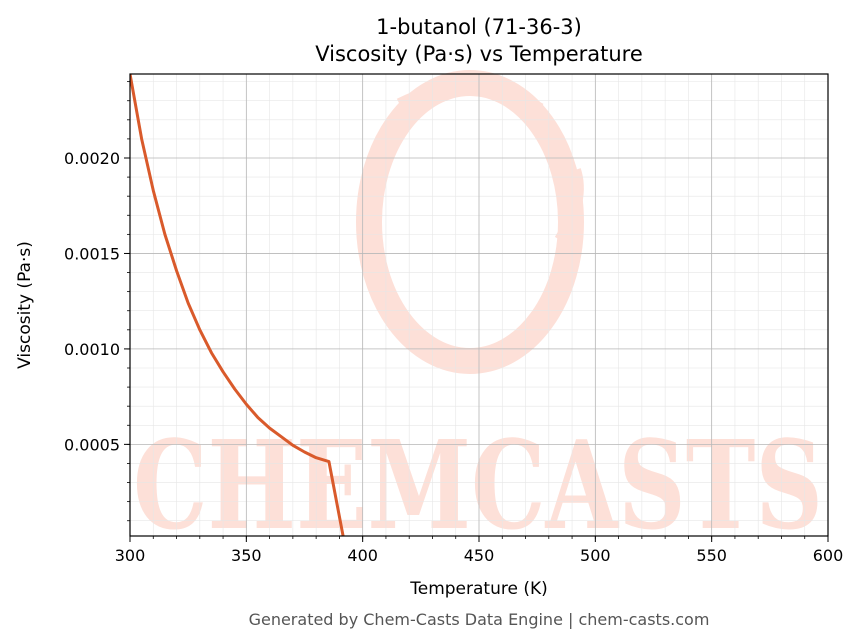  What do you see at coordinates (470, 222) in the screenshot?
I see `watermark-swirl-icon` at bounding box center [470, 222].